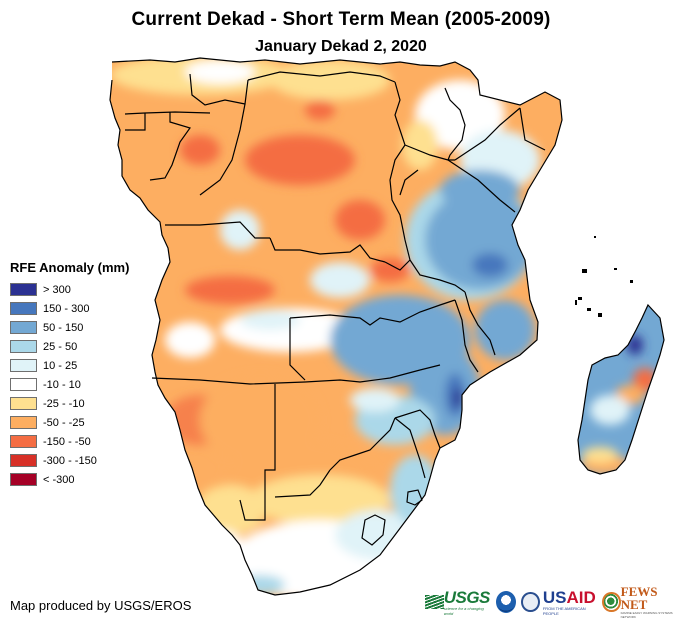 The height and width of the screenshot is (624, 682). I want to click on legend-item: 10 - 25, so click(69, 365).